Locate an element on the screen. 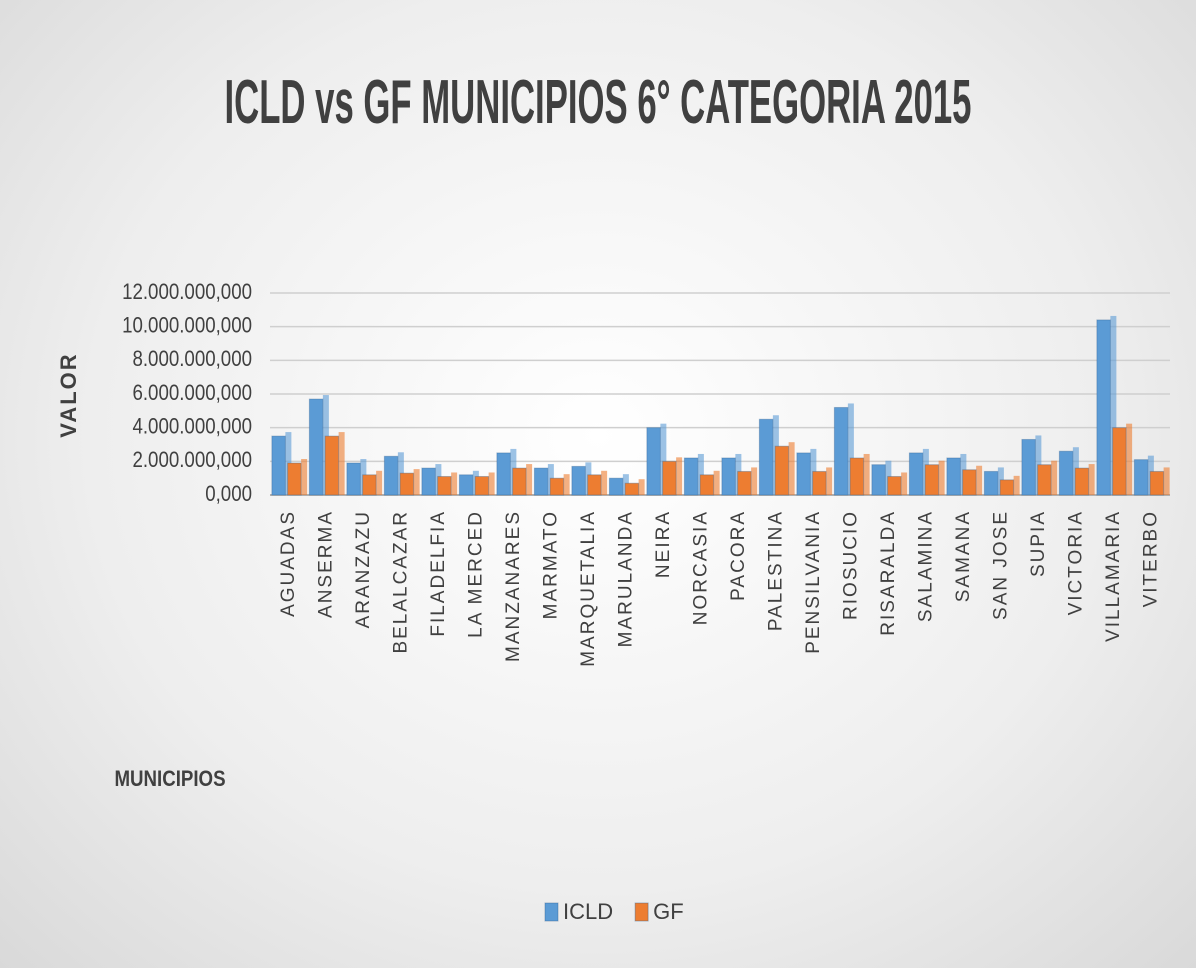 The width and height of the screenshot is (1196, 968). x-tick-label: ANSERMA is located at coordinates (325, 564).